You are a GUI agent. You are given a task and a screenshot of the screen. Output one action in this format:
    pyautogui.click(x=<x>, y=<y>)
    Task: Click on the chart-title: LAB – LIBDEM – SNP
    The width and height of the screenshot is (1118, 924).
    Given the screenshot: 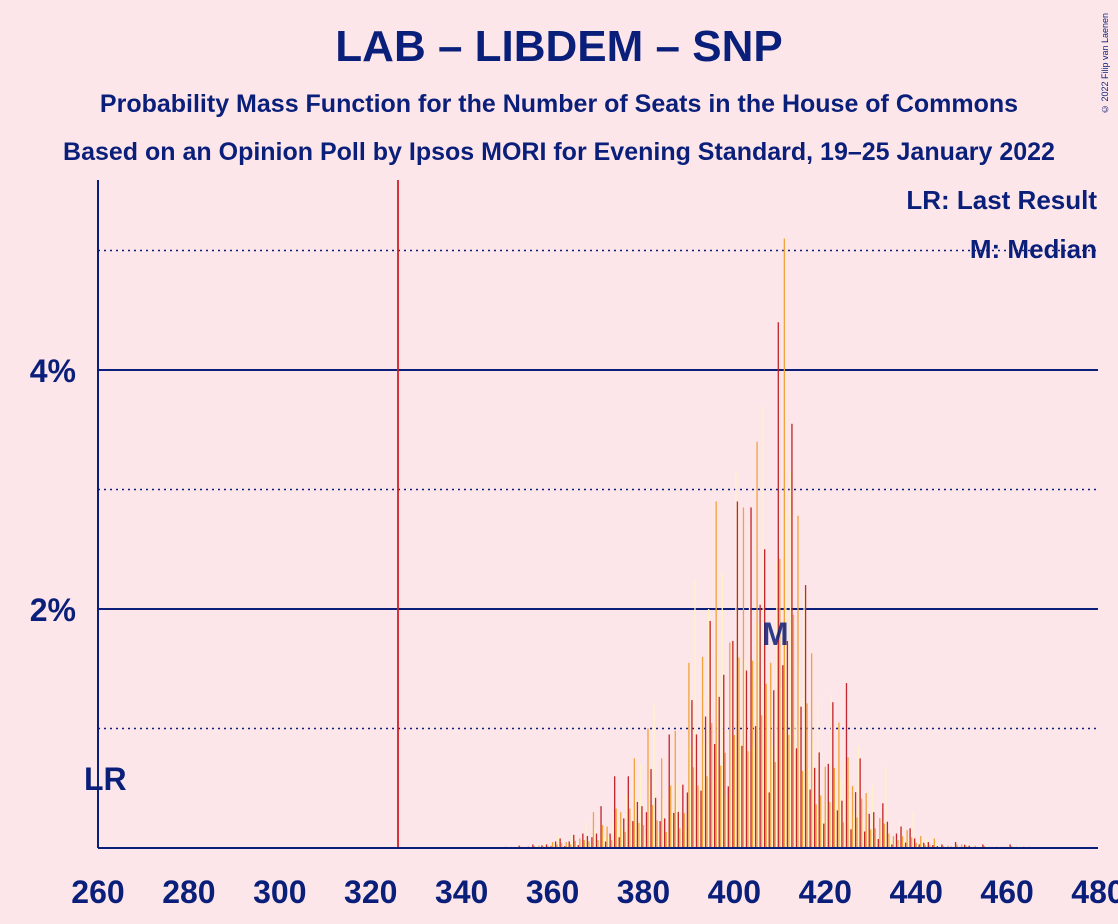 What is the action you would take?
    pyautogui.click(x=559, y=46)
    